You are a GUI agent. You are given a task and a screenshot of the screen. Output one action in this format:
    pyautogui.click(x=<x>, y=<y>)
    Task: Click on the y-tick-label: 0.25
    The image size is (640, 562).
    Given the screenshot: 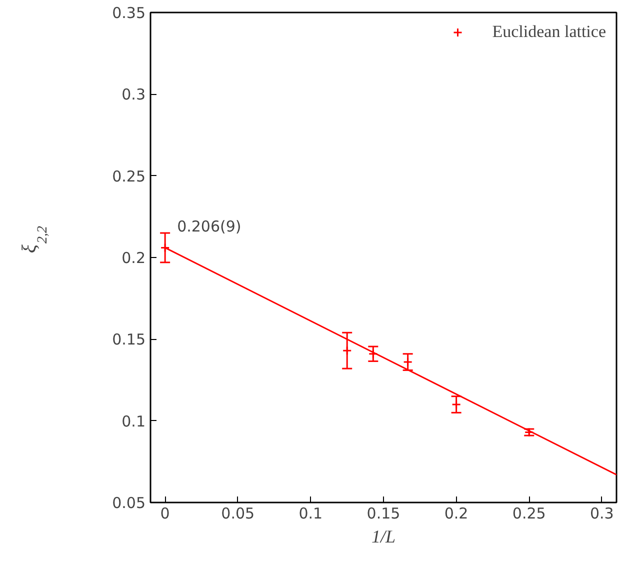 What is the action you would take?
    pyautogui.click(x=129, y=176)
    